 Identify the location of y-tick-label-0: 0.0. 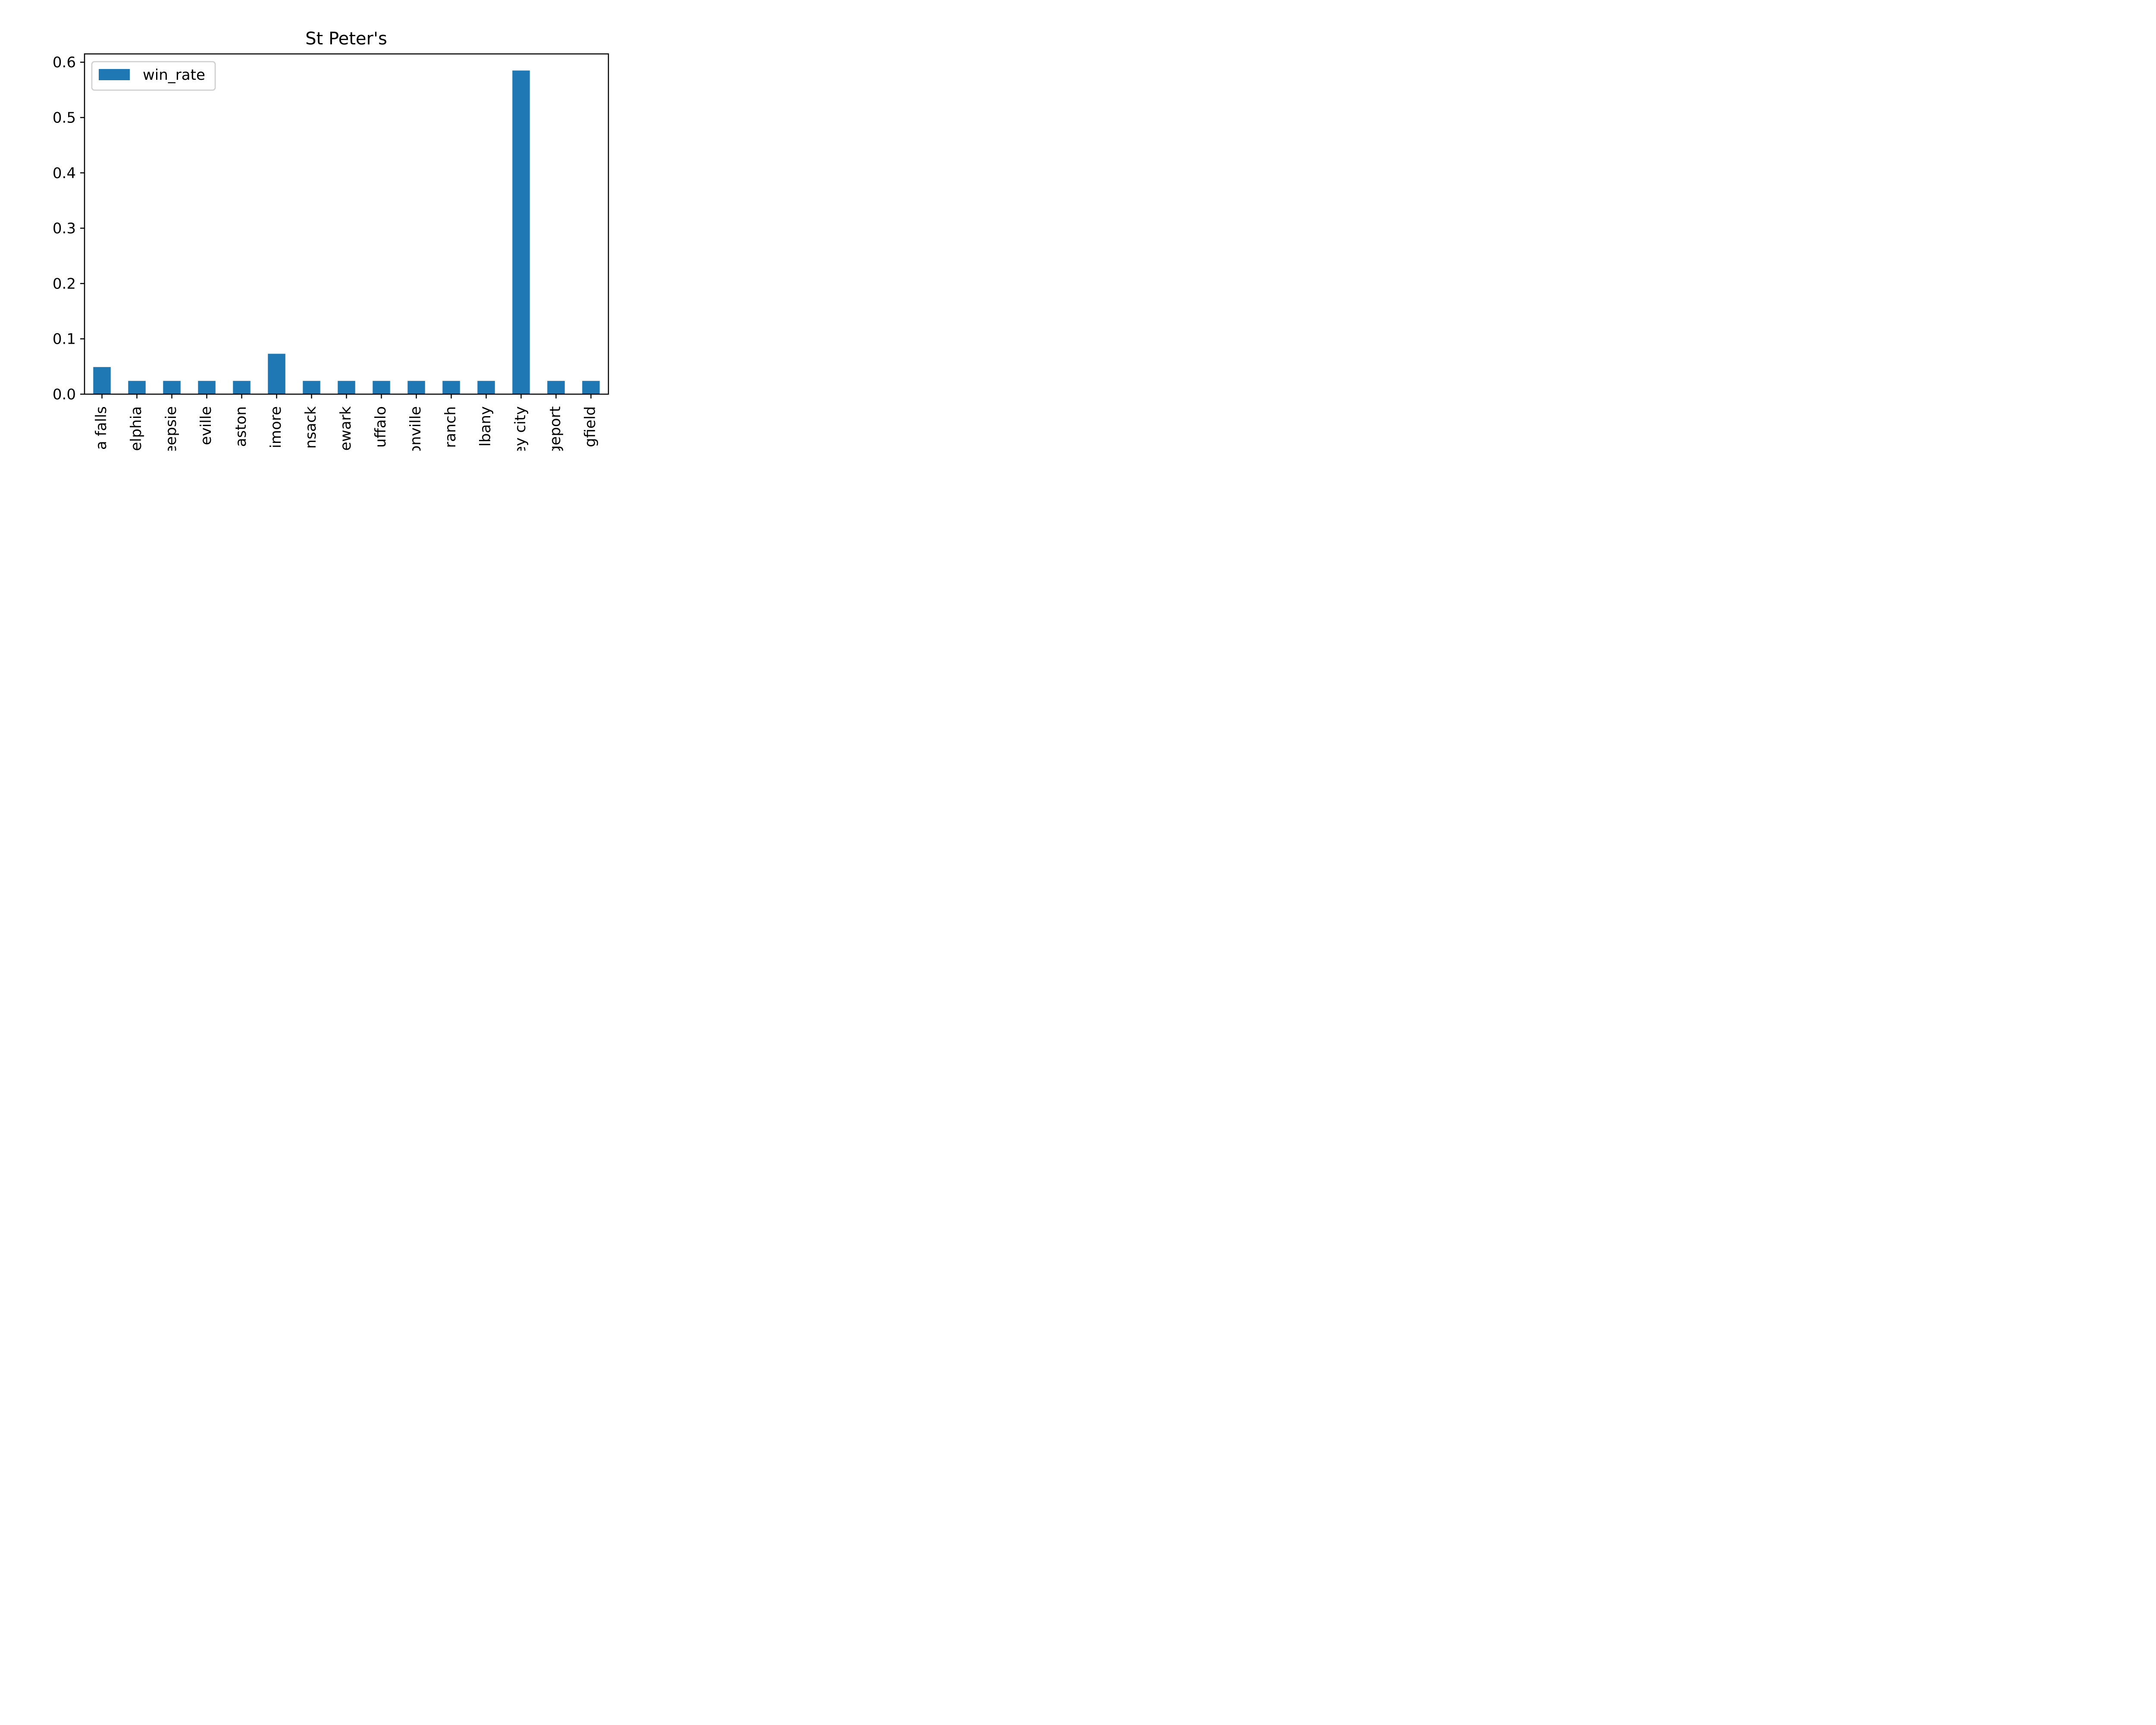
(64, 395).